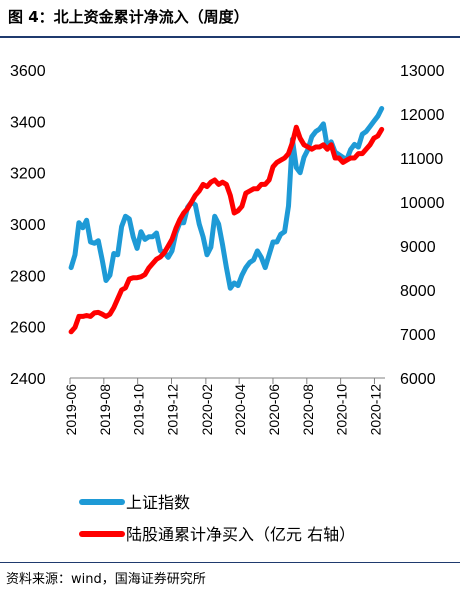  What do you see at coordinates (375, 410) in the screenshot?
I see `x-tick-label: 2020-12` at bounding box center [375, 410].